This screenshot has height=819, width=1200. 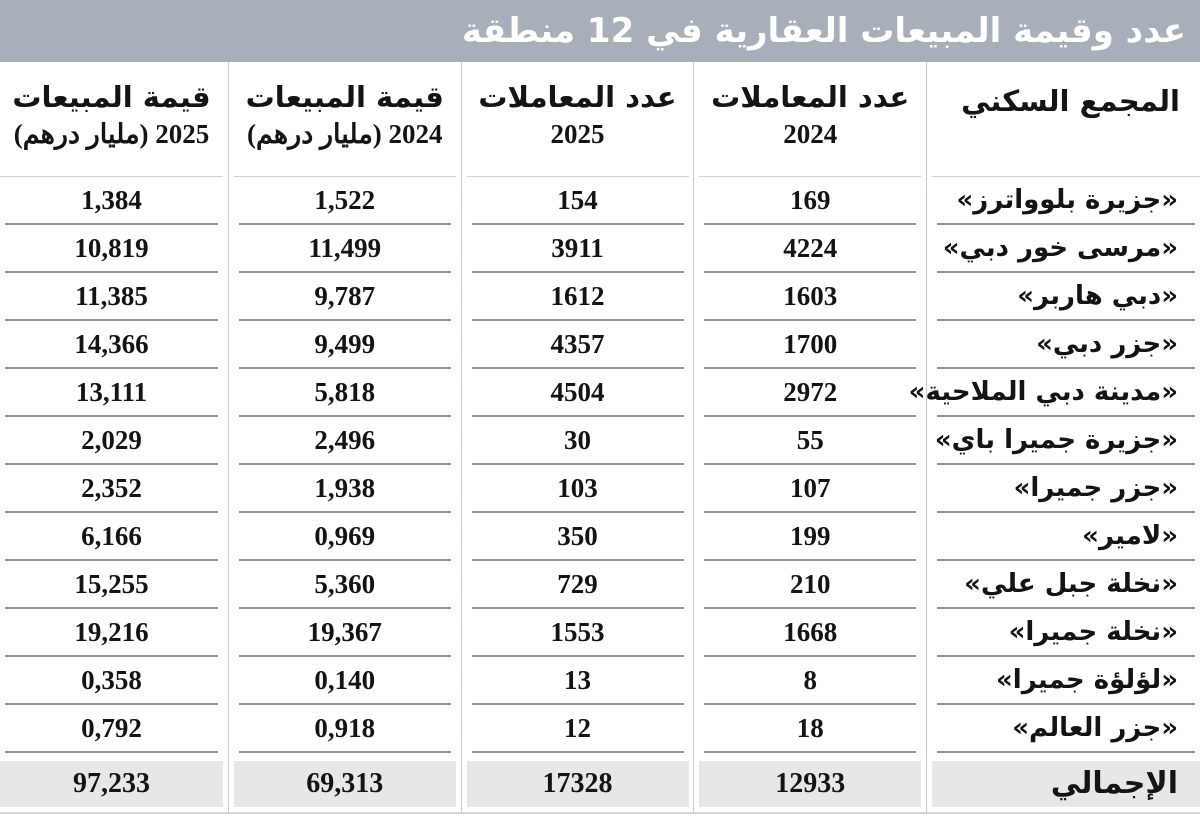 What do you see at coordinates (578, 345) in the screenshot?
I see `transactions-2025-cell: 4357` at bounding box center [578, 345].